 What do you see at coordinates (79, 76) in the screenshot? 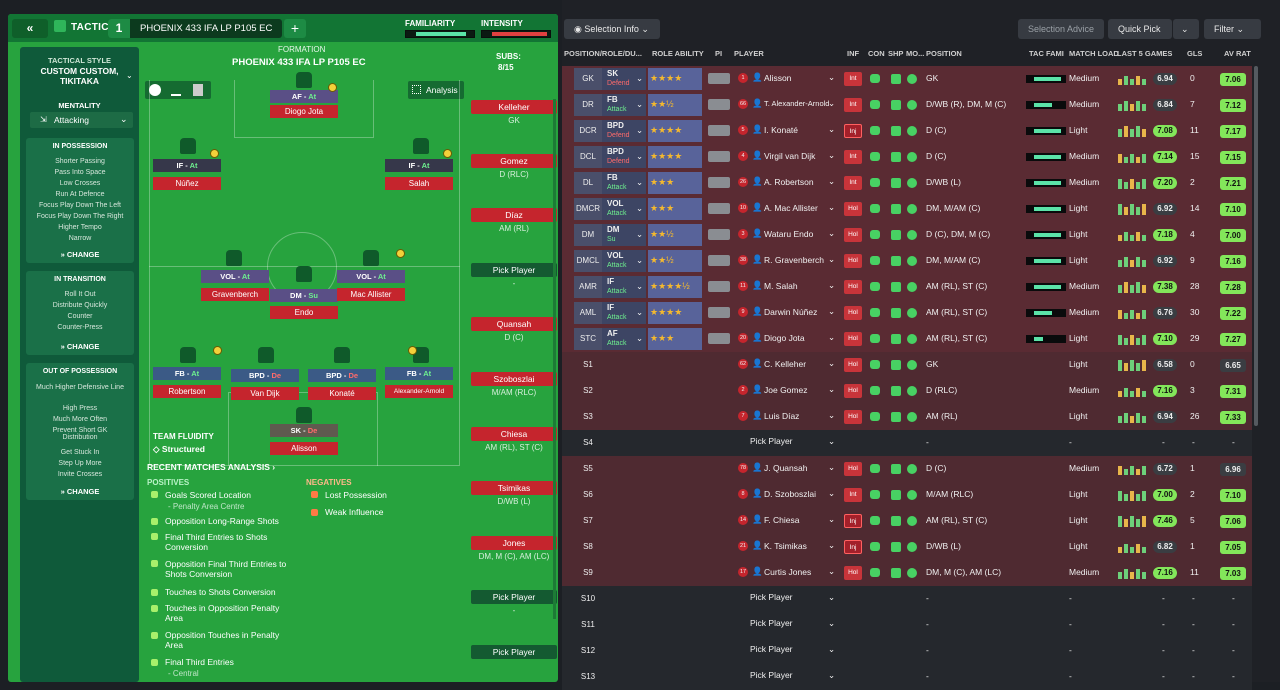
I see `tactical-style-value: CUSTOM CUSTOM, TIKITAKA` at bounding box center [79, 76].